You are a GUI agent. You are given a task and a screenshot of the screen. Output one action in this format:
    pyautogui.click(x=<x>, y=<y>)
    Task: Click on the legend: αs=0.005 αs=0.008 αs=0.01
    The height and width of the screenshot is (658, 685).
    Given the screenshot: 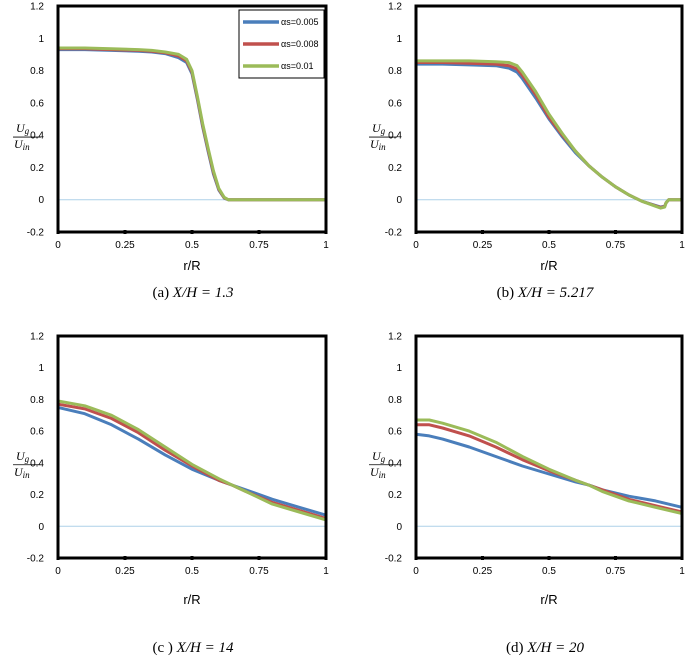 What is the action you would take?
    pyautogui.click(x=281, y=44)
    